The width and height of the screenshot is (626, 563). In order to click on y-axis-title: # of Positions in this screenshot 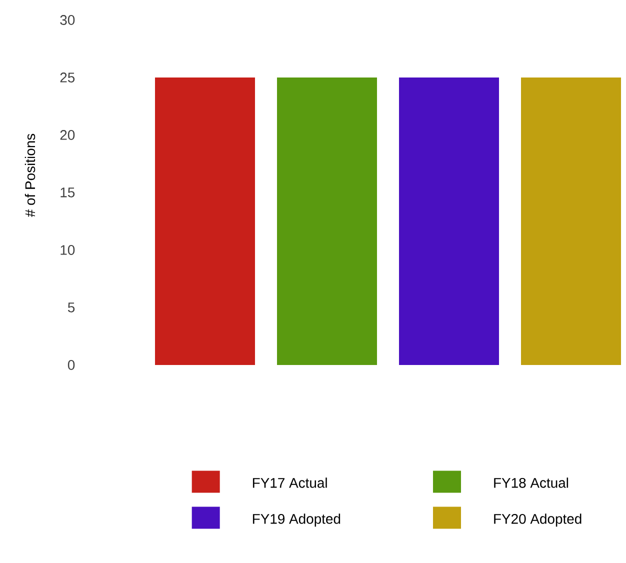, I will do `click(30, 176)`.